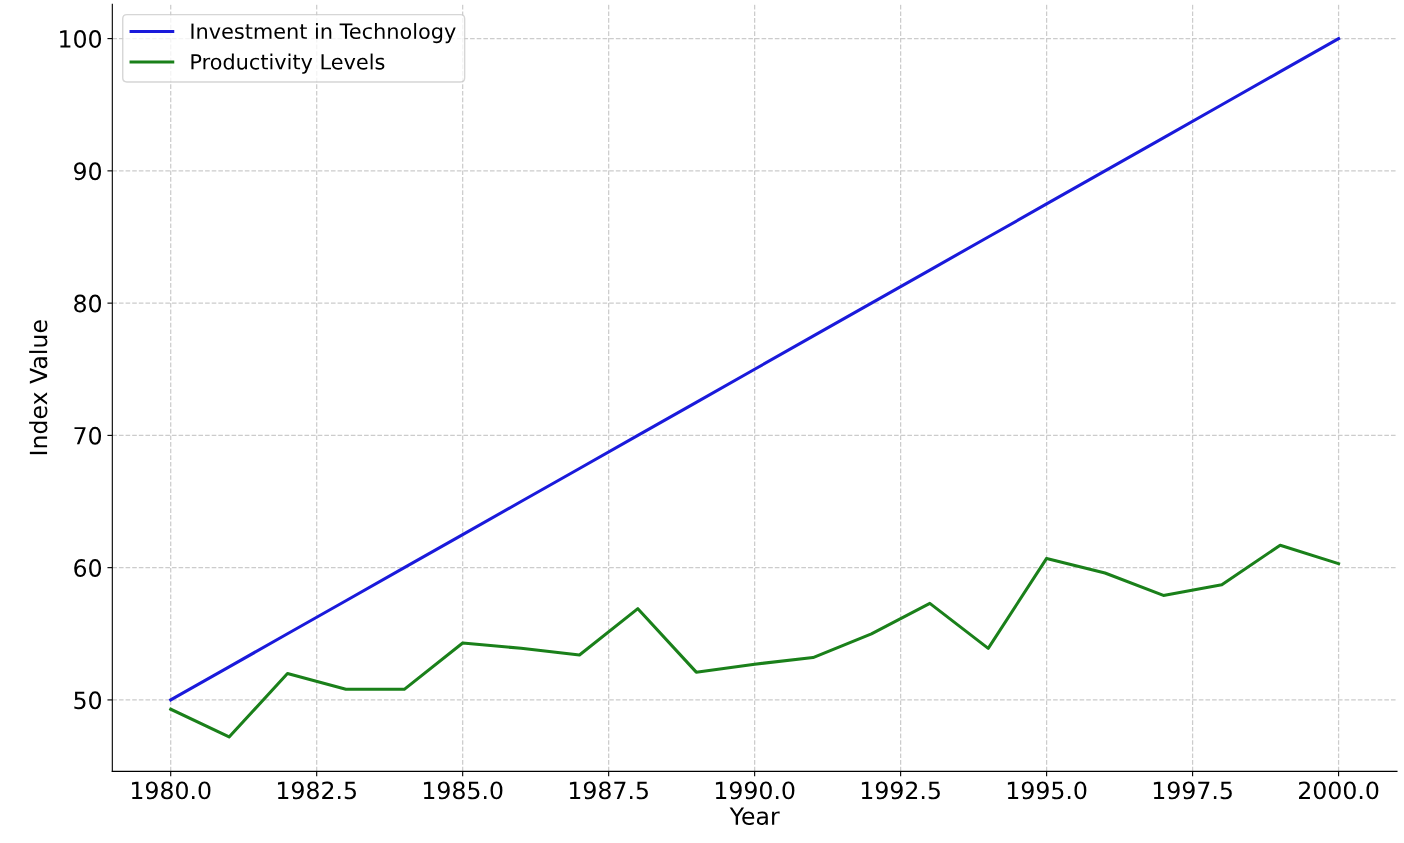 This screenshot has height=843, width=1404. I want to click on x-tick-label: 1980.0, so click(171, 790).